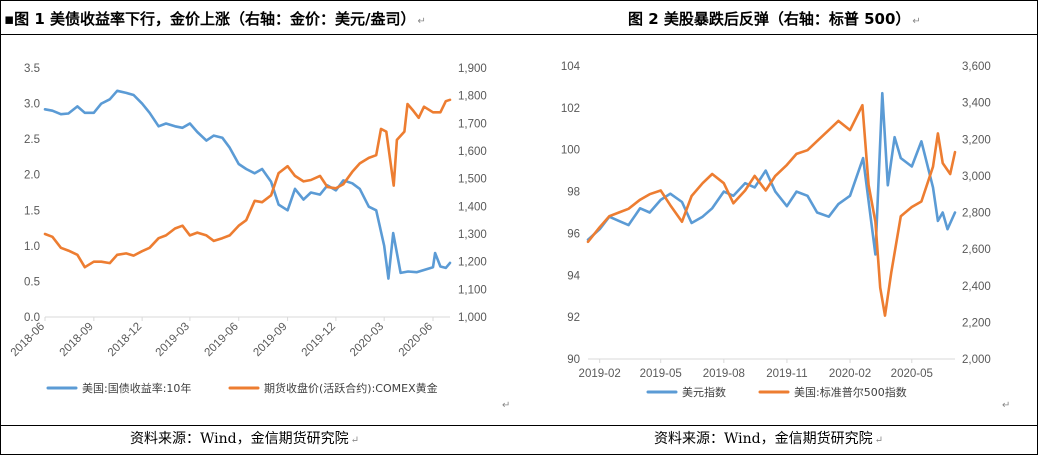 The image size is (1038, 455). What do you see at coordinates (850, 374) in the screenshot?
I see `x-tick-label: 2020-02` at bounding box center [850, 374].